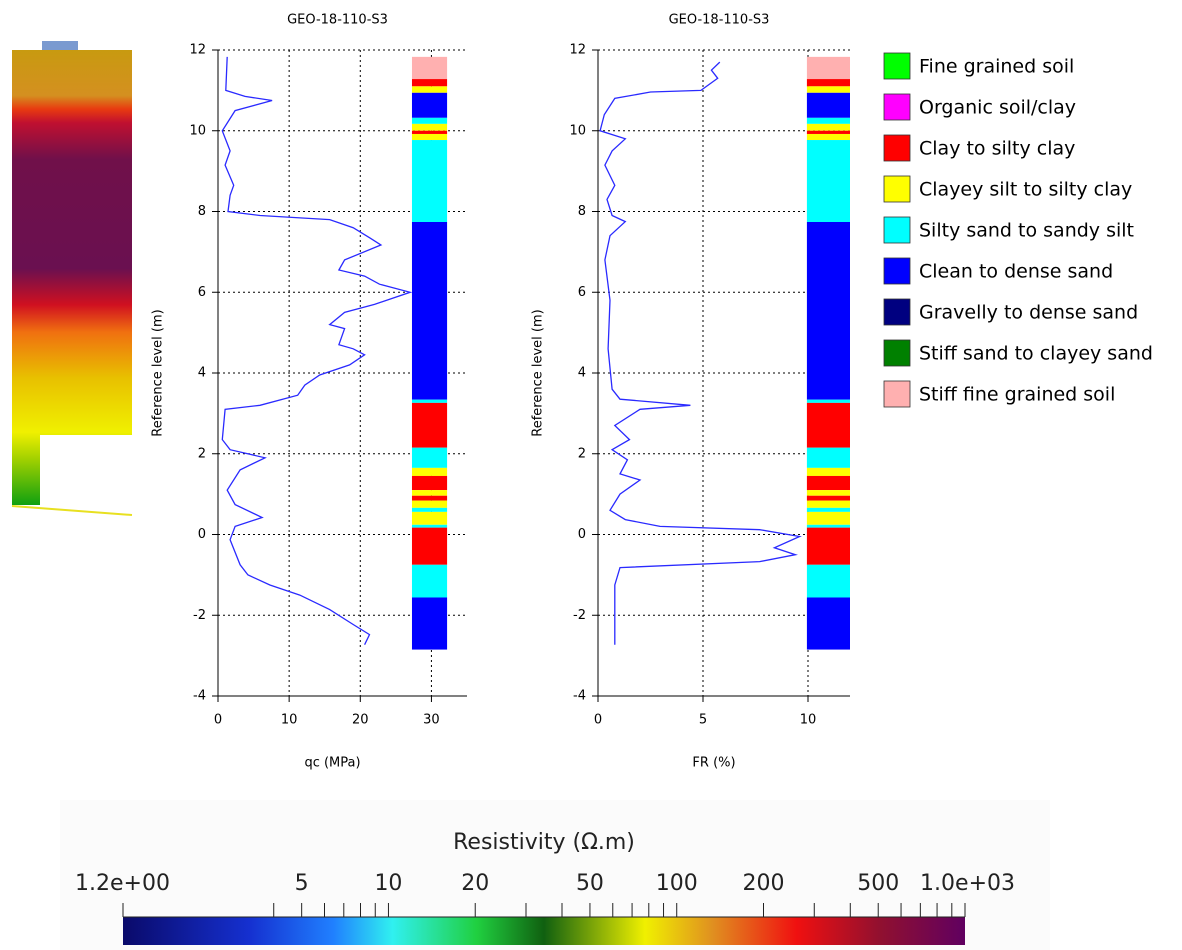  Describe the element at coordinates (1025, 190) in the screenshot. I see `legend-label: Clayey silt to silty clay` at that location.